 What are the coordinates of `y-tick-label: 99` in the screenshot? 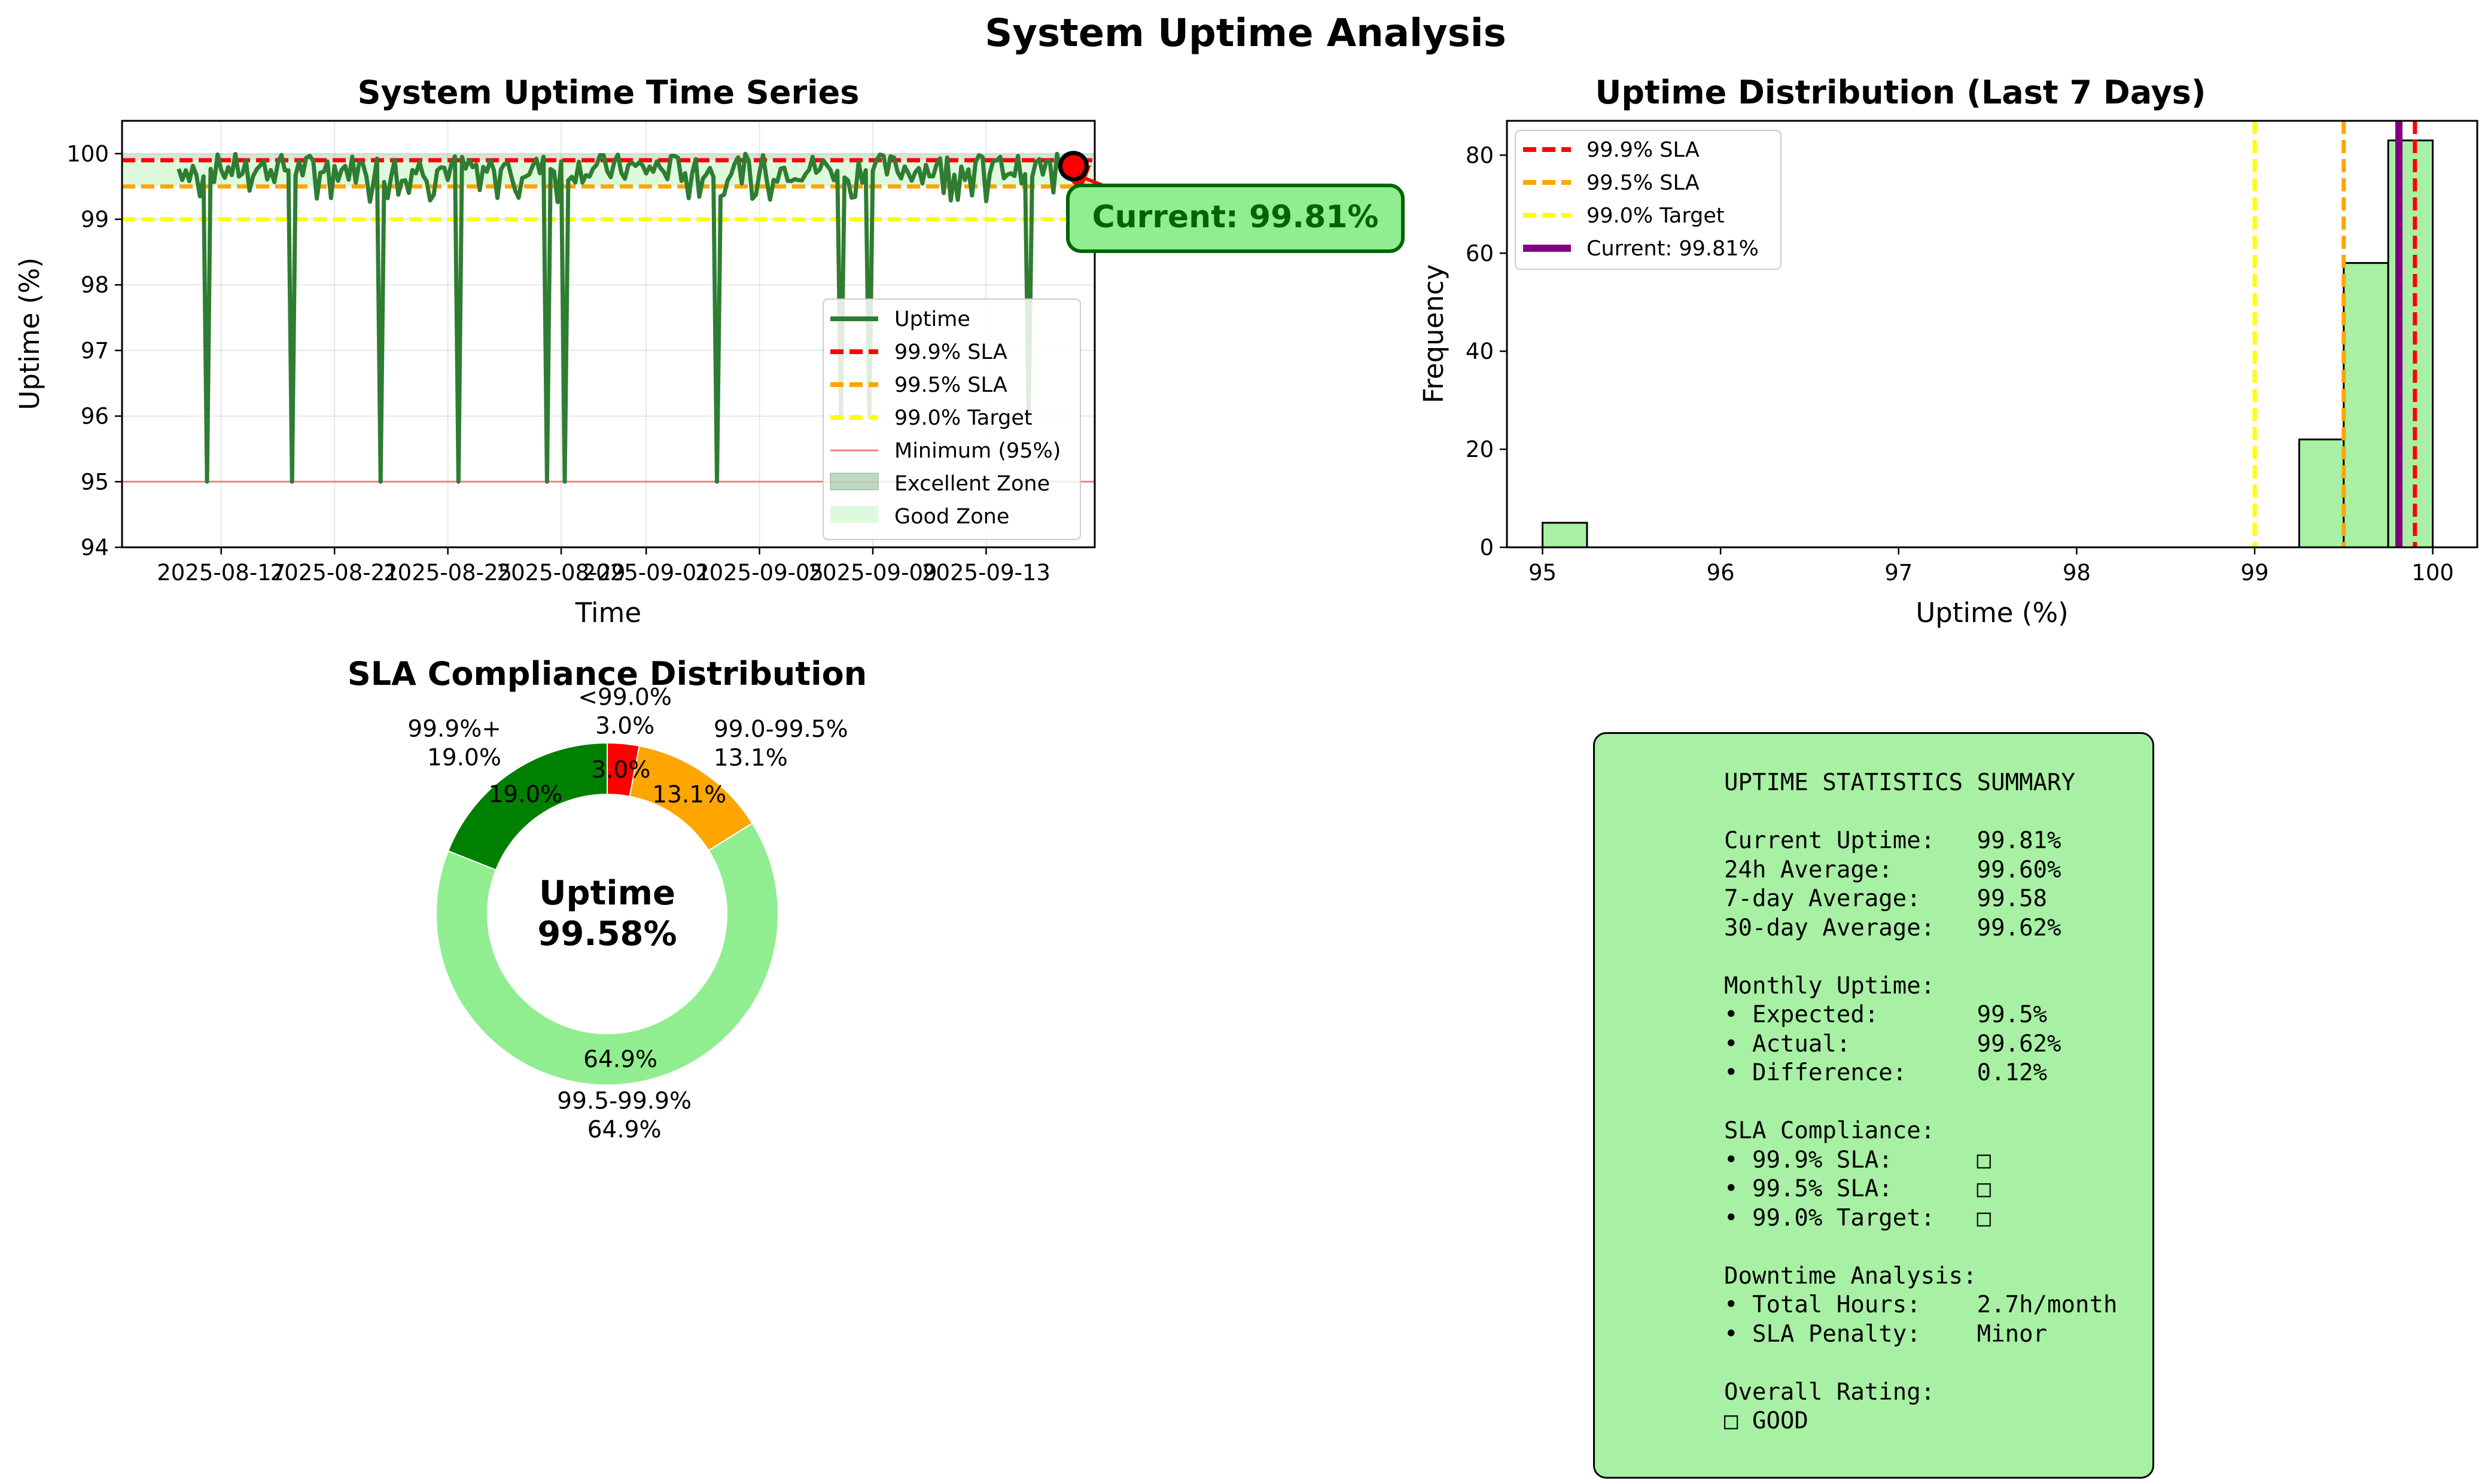 It's located at (95, 220).